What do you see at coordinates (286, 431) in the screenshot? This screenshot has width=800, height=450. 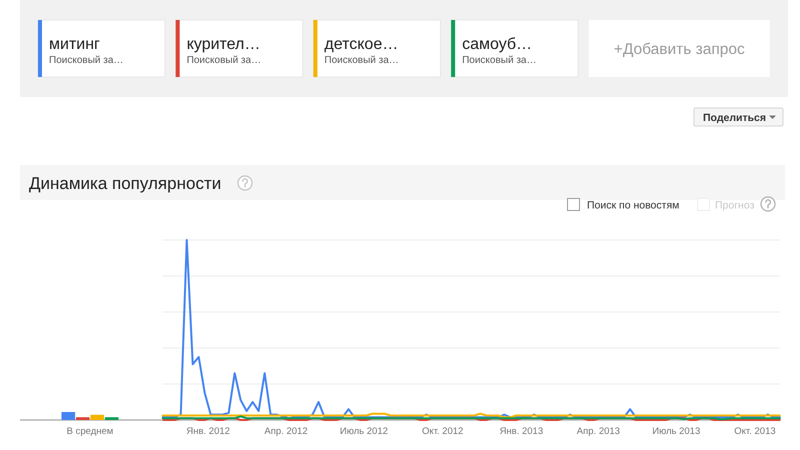 I see `x-tick-label: Апр. 2012` at bounding box center [286, 431].